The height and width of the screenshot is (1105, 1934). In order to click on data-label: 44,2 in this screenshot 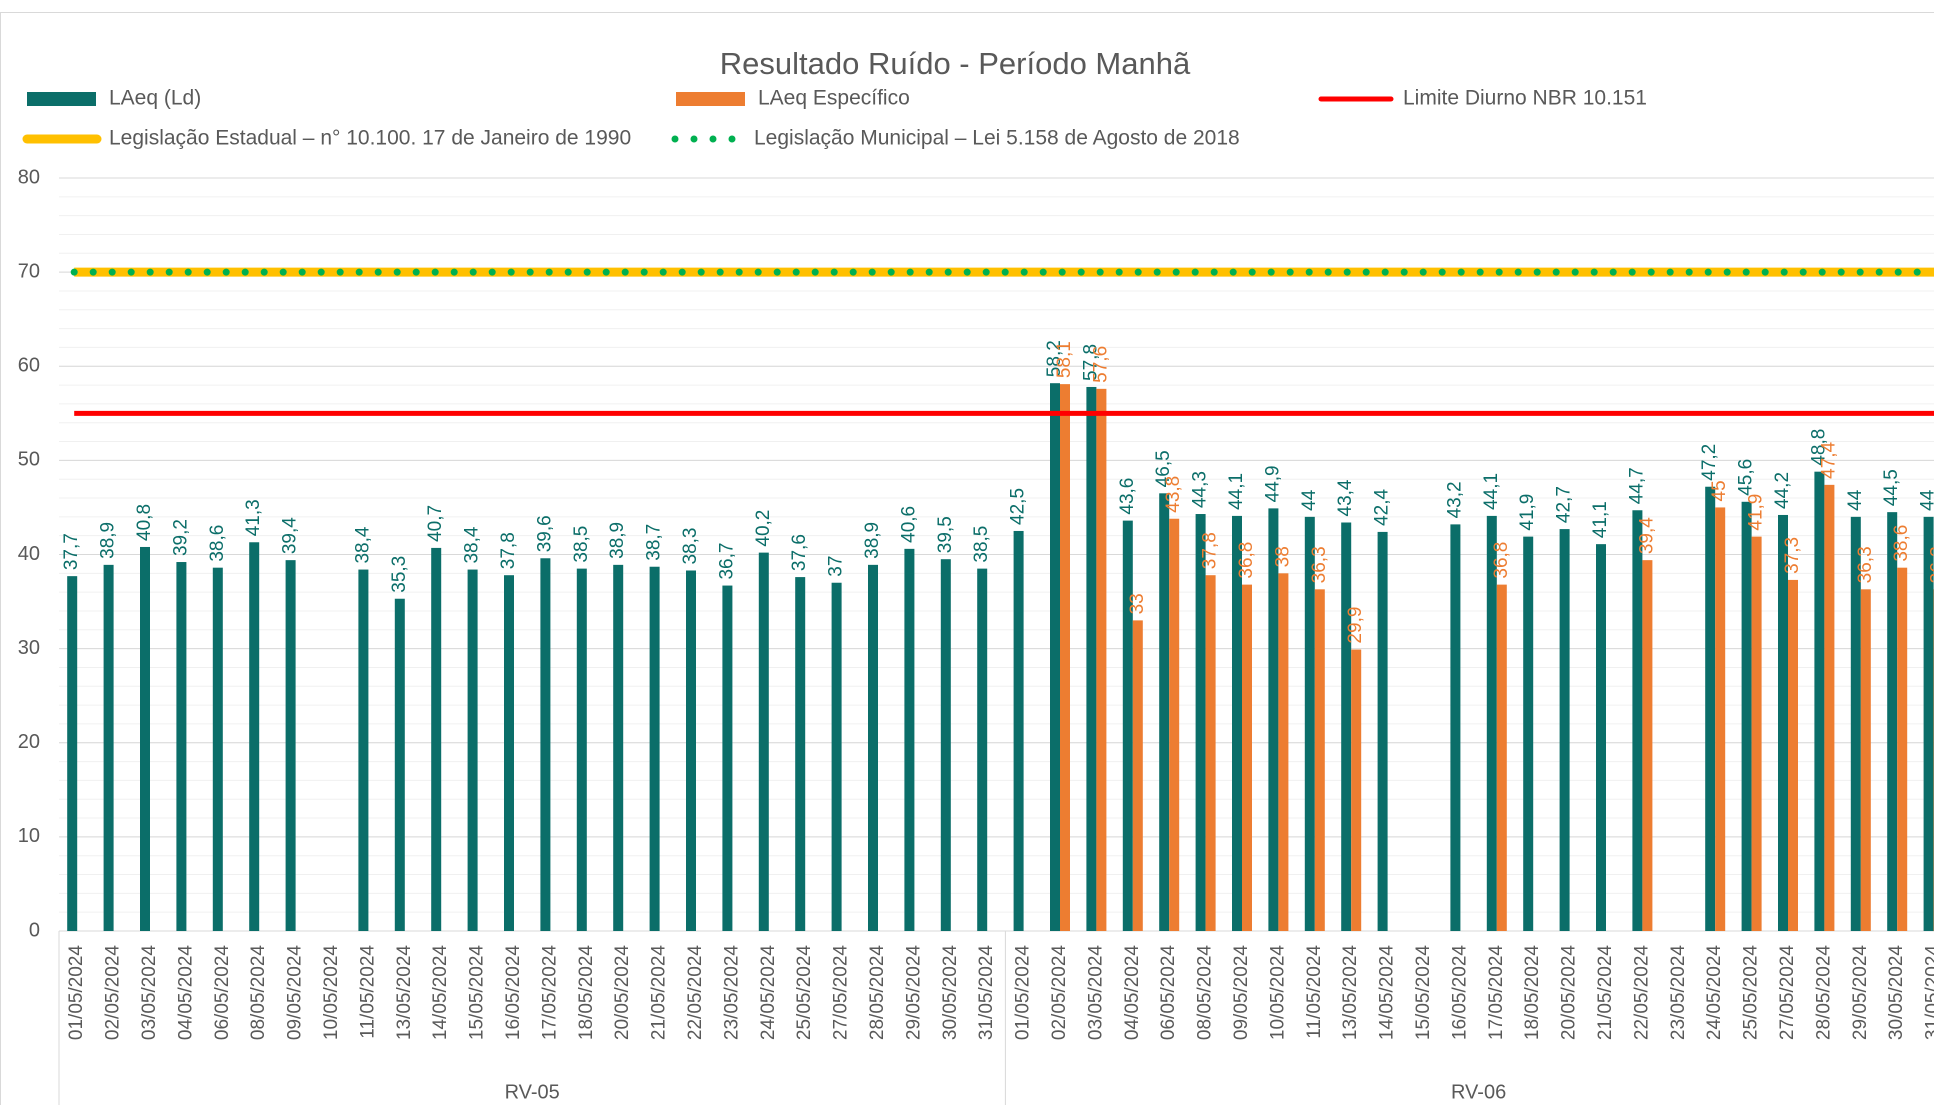, I will do `click(1782, 490)`.